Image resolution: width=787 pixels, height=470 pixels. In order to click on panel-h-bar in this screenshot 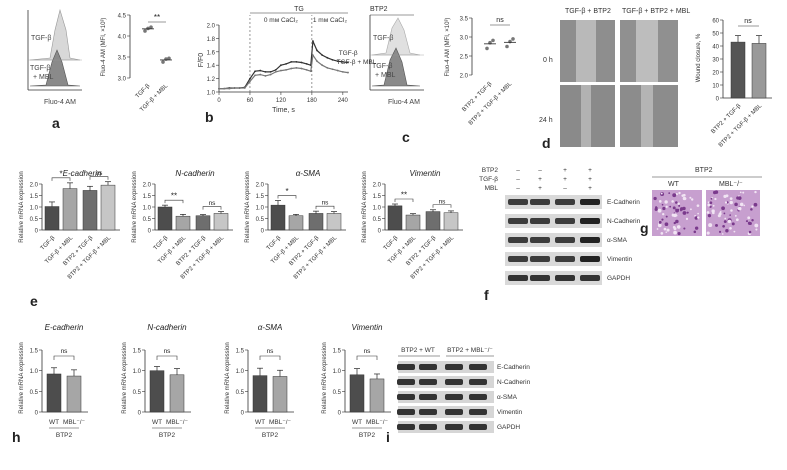, I will do `click(280, 394)`.